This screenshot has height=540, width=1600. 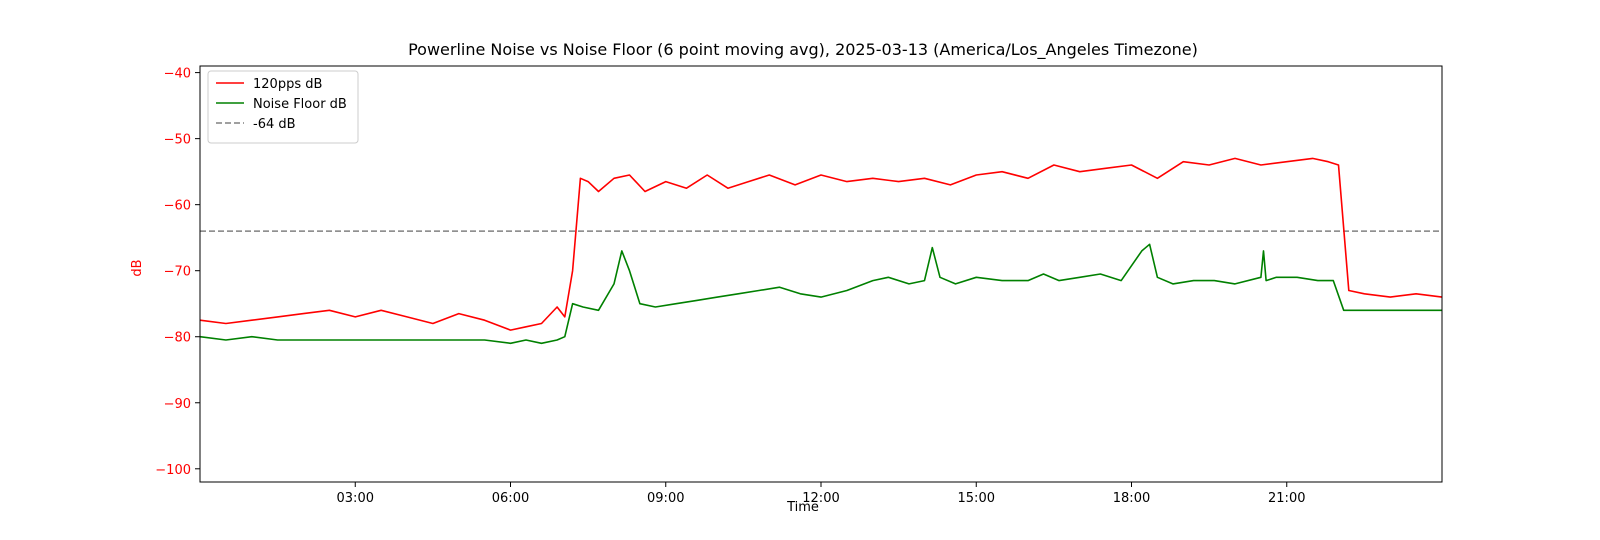 What do you see at coordinates (177, 206) in the screenshot?
I see `y-tick-label-2: −60` at bounding box center [177, 206].